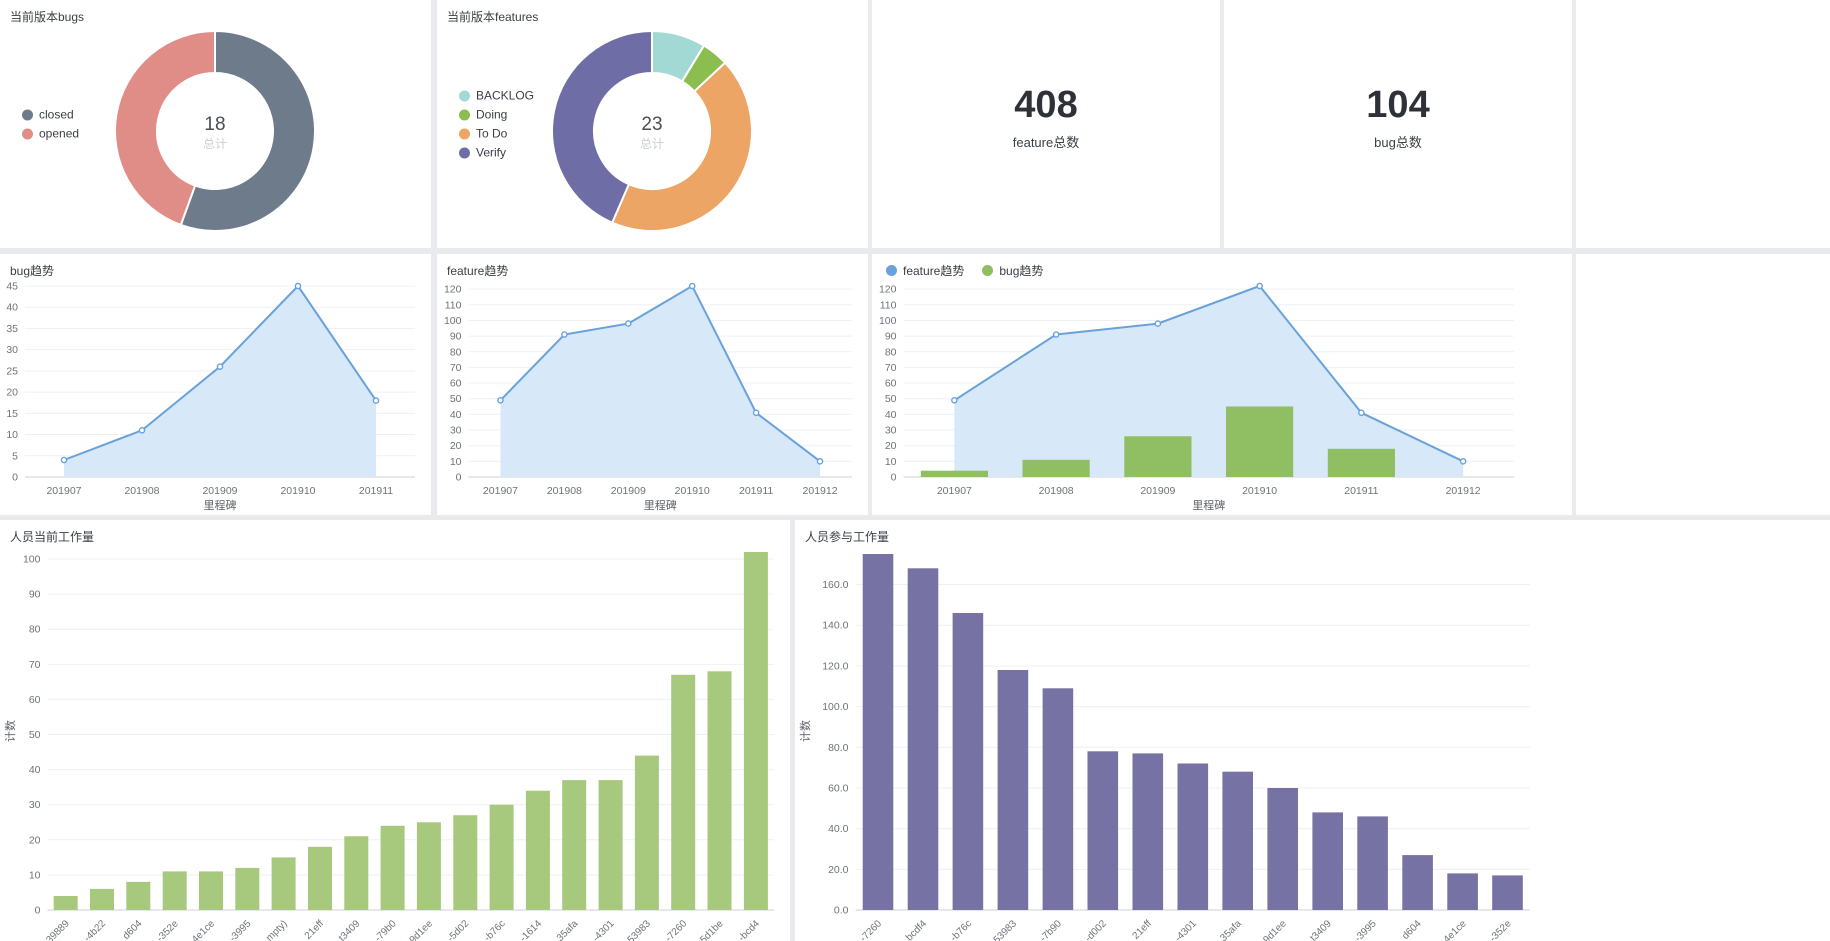  I want to click on svg-text: -7260, so click(676, 929).